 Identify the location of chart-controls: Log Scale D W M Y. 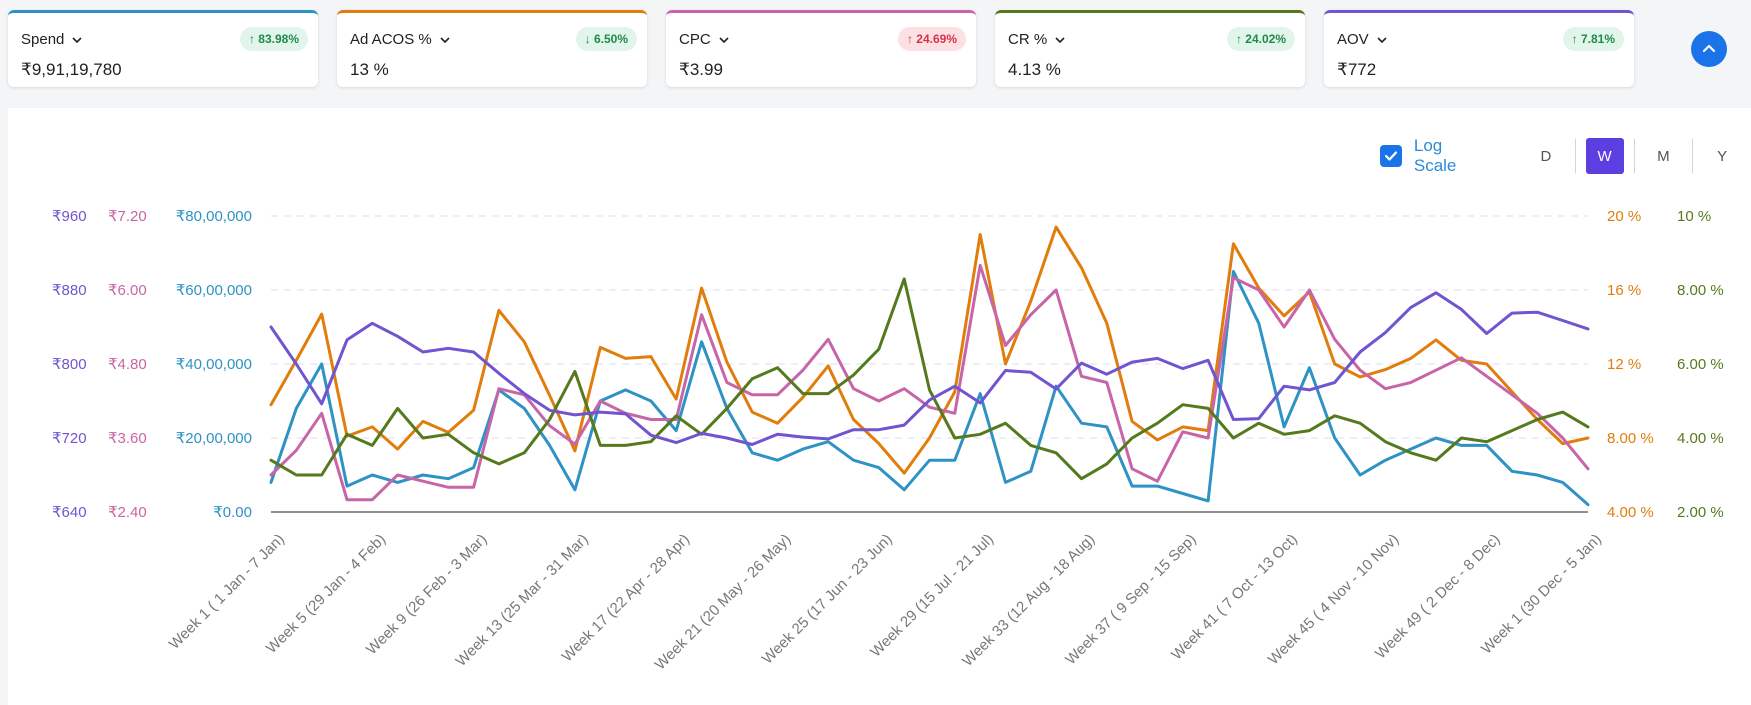
(1565, 155).